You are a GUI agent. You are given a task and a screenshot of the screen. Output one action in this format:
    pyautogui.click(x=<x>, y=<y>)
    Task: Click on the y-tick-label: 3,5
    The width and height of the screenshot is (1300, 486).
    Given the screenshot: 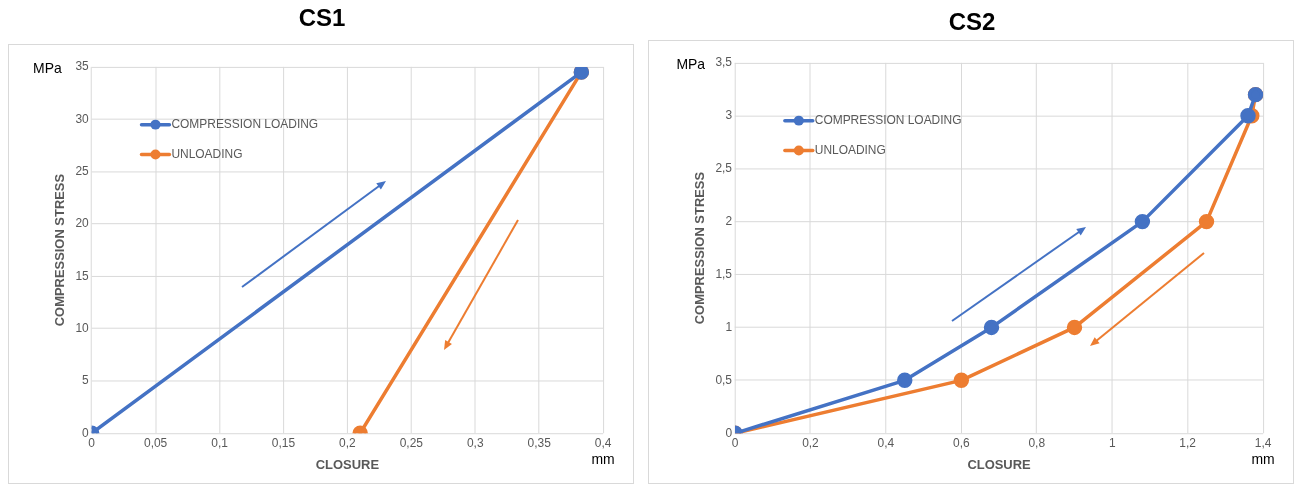 What is the action you would take?
    pyautogui.click(x=724, y=62)
    